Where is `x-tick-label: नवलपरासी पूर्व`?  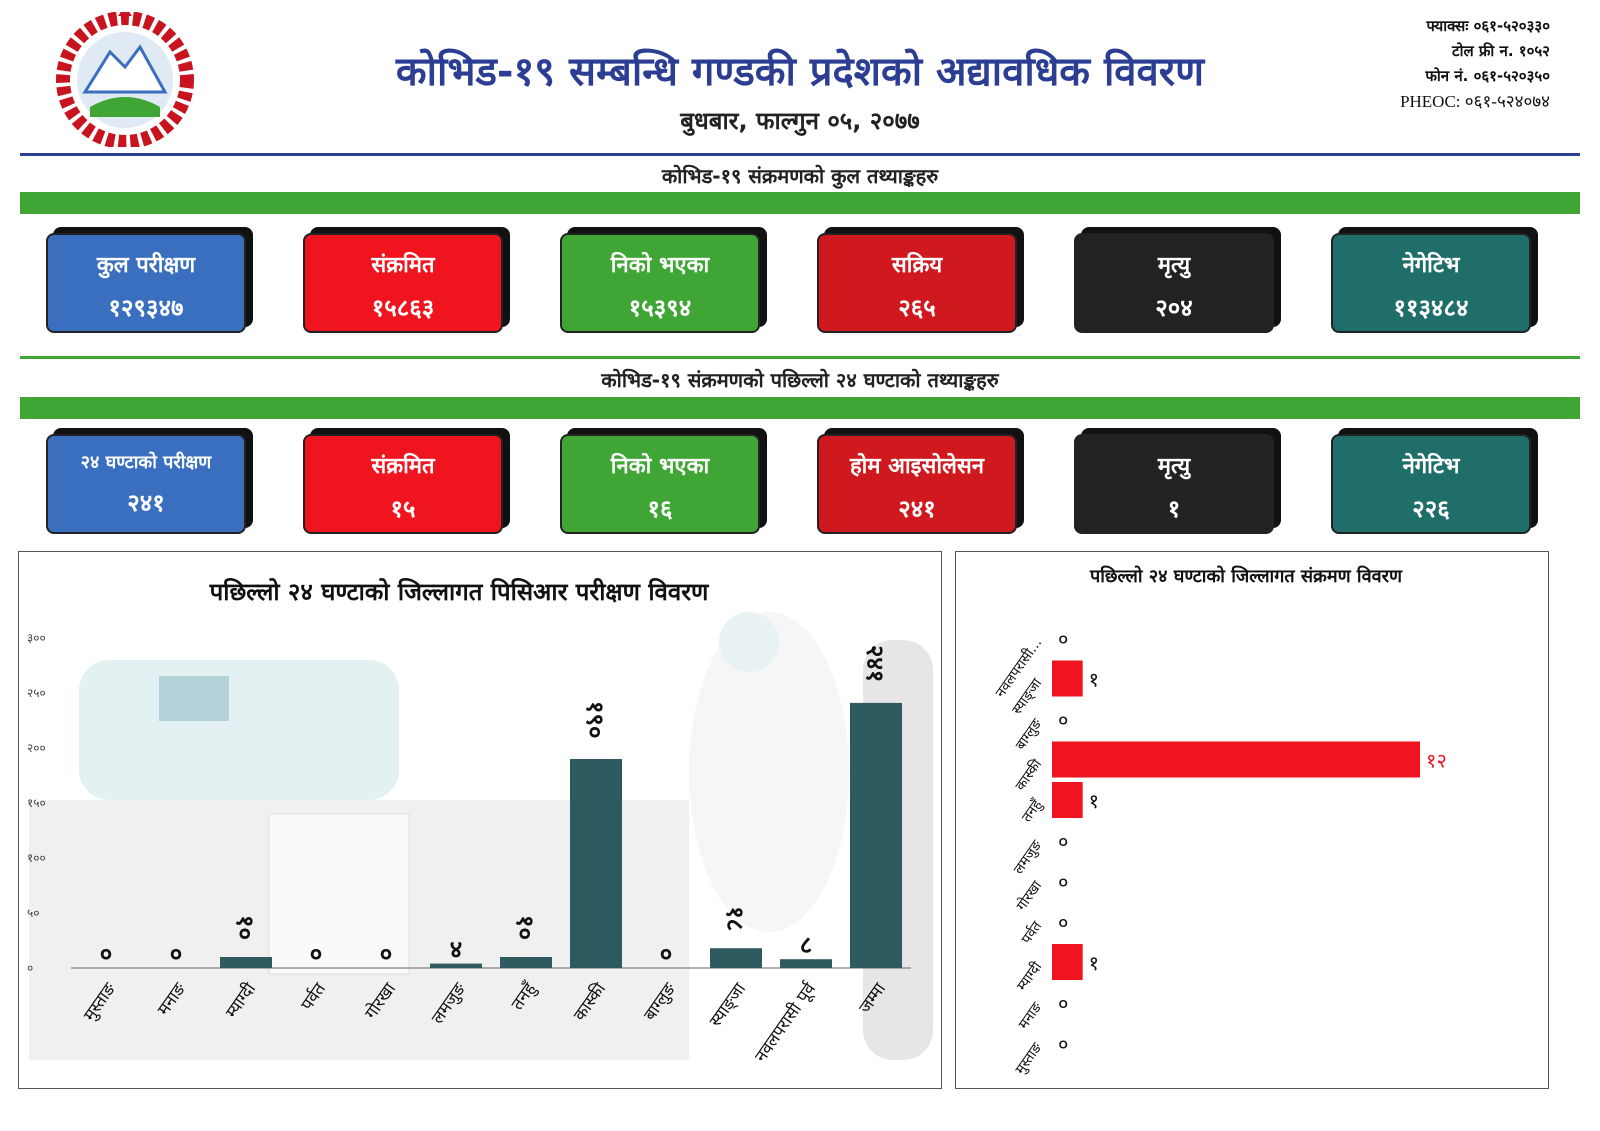
x-tick-label: नवलपरासी पूर्व is located at coordinates (785, 1022).